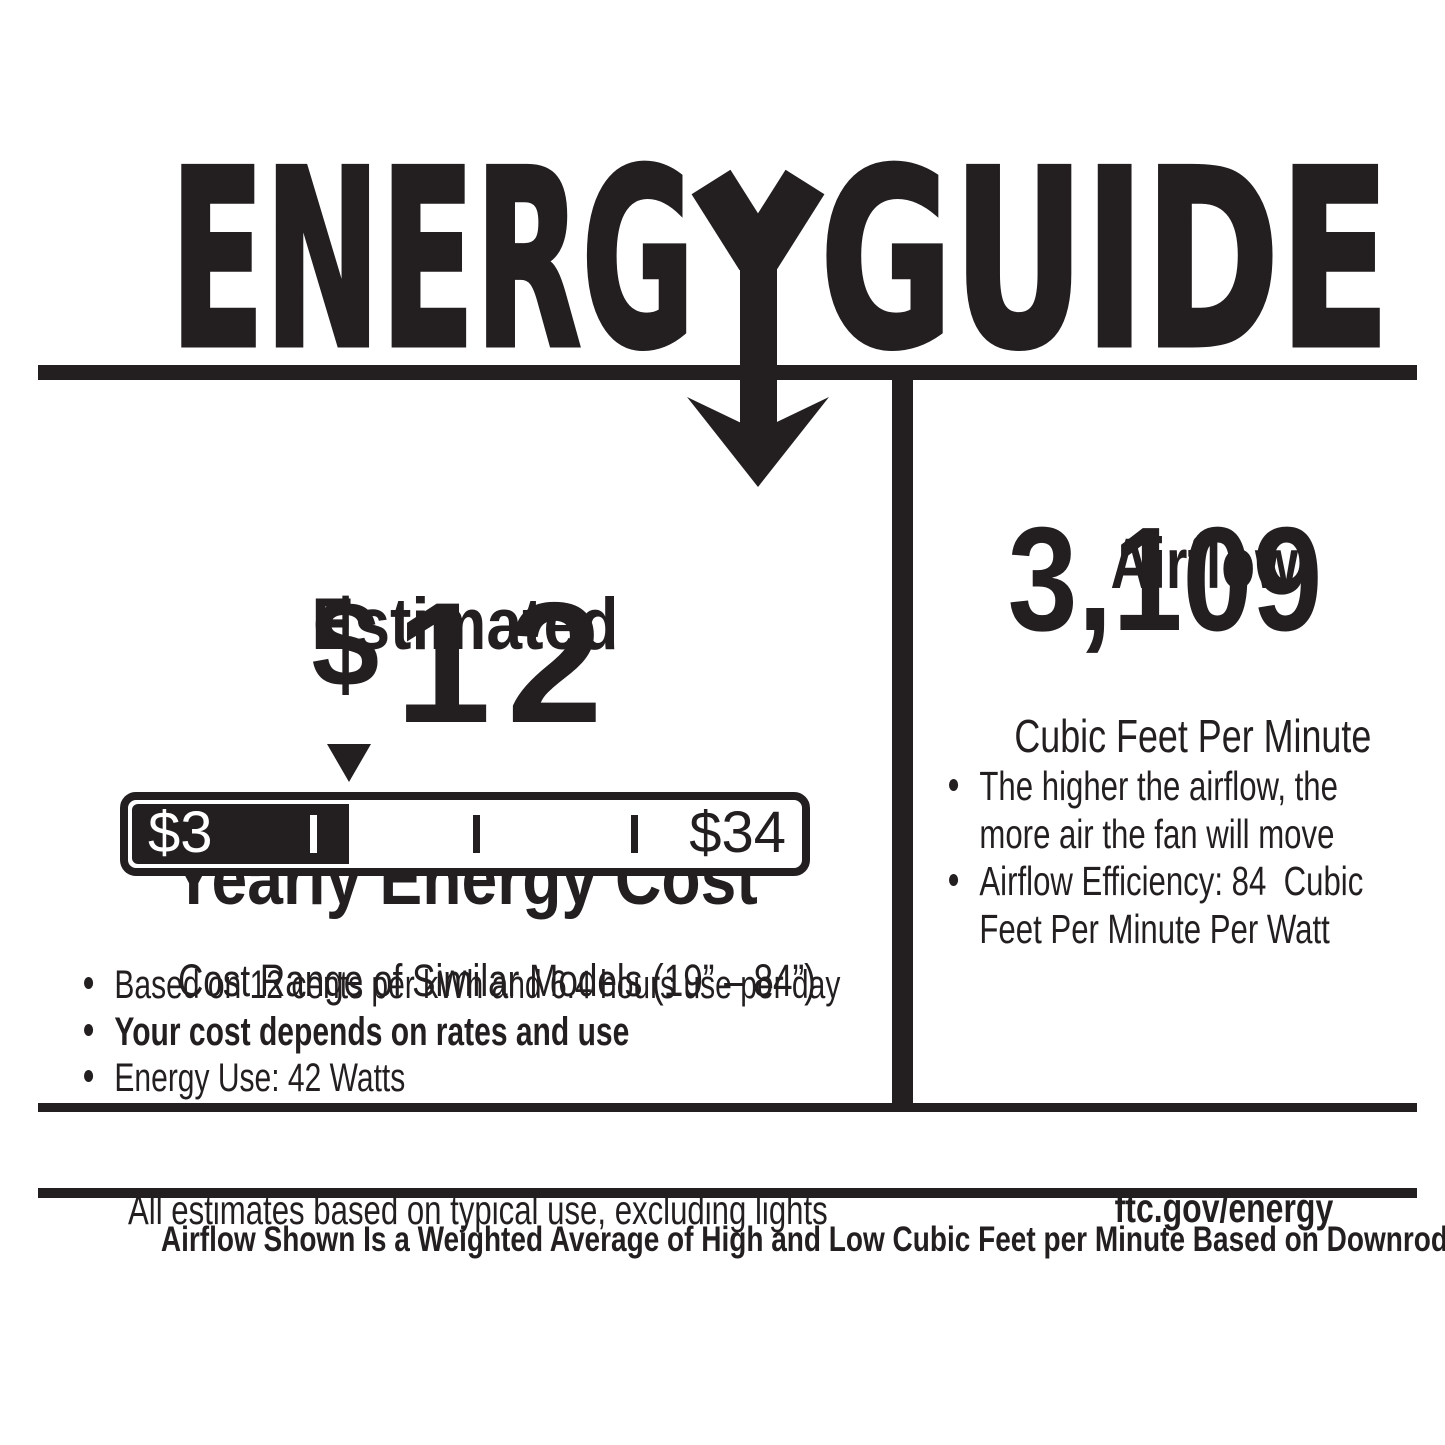 The width and height of the screenshot is (1445, 1445). Describe the element at coordinates (902, 741) in the screenshot. I see `column-divider` at that location.